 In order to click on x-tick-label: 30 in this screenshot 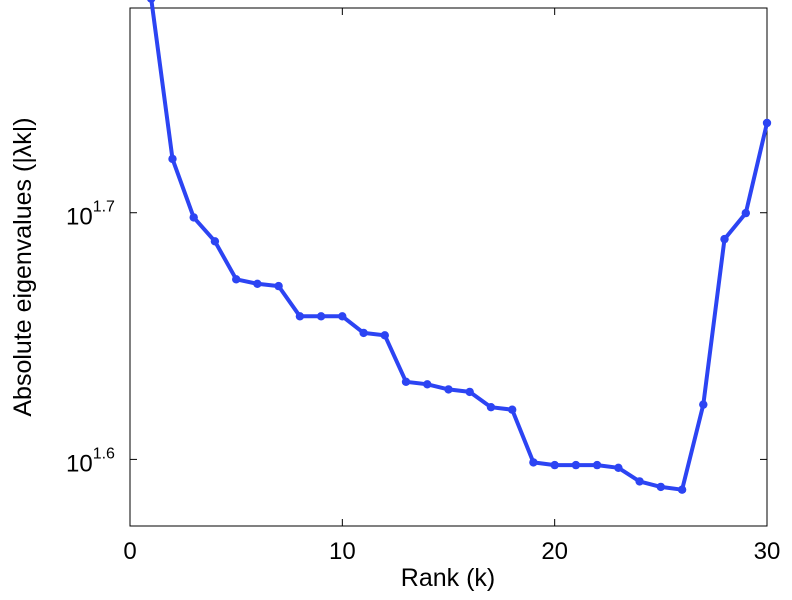, I will do `click(767, 551)`.